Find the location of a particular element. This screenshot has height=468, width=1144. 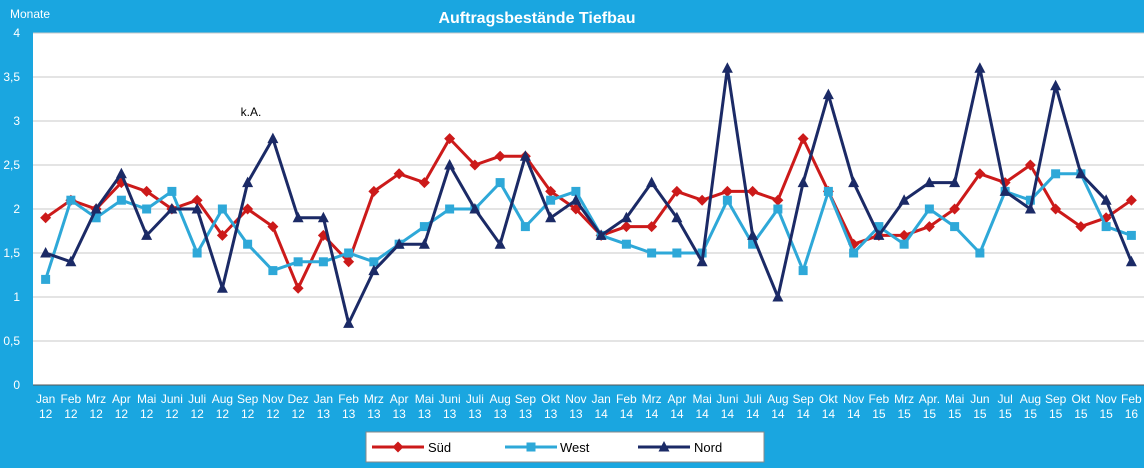

y-tick-label: 3 is located at coordinates (16, 121).